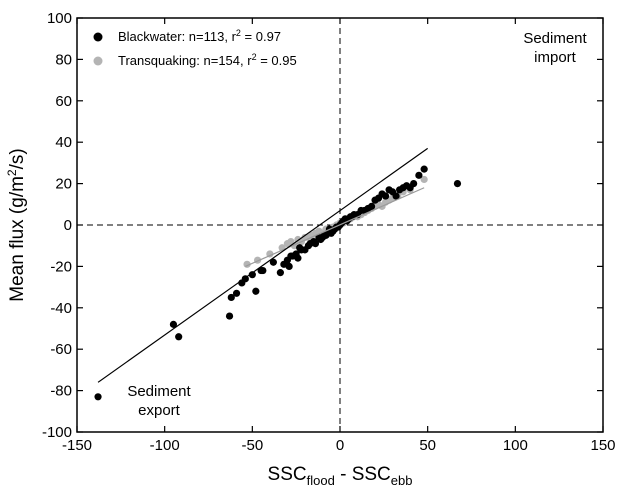 The image size is (618, 494). Describe the element at coordinates (63, 142) in the screenshot. I see `y-tick-label: 40` at that location.